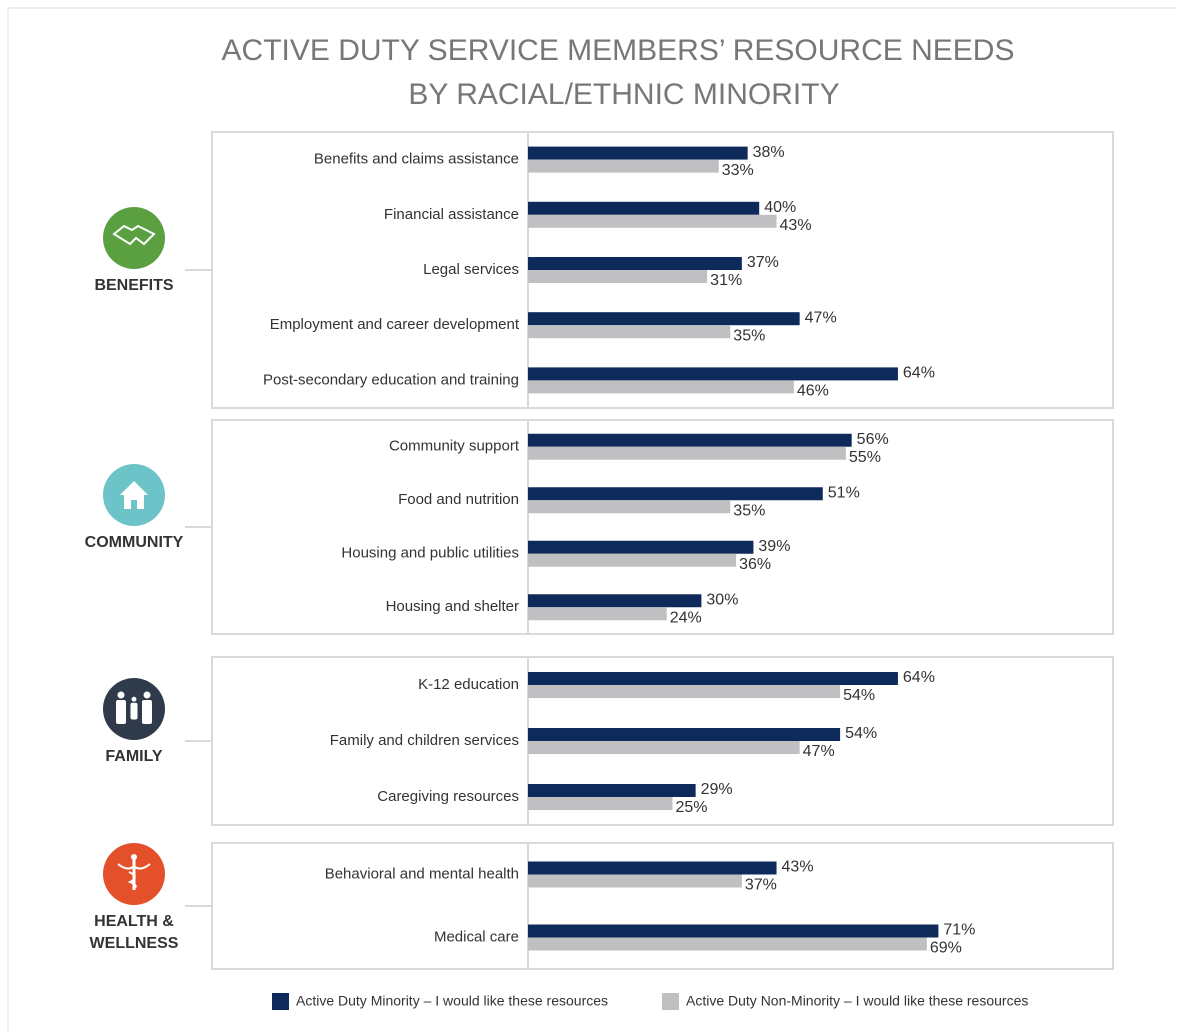  Describe the element at coordinates (422, 873) in the screenshot. I see `category-label: Behavioral and mental health` at that location.